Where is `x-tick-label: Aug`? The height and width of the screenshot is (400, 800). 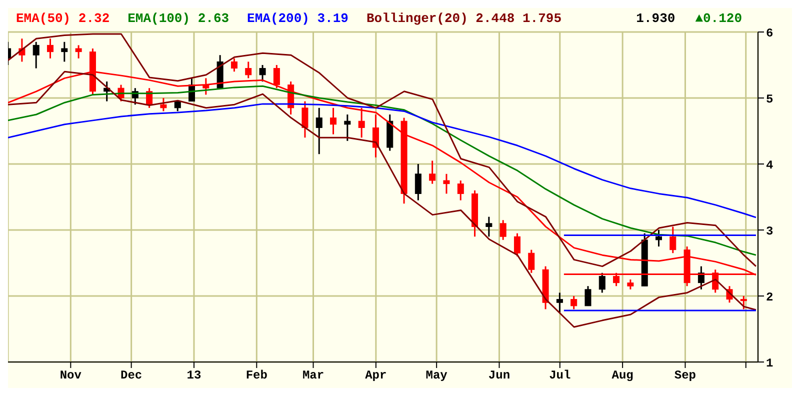
x-tick-label: Aug is located at coordinates (623, 375).